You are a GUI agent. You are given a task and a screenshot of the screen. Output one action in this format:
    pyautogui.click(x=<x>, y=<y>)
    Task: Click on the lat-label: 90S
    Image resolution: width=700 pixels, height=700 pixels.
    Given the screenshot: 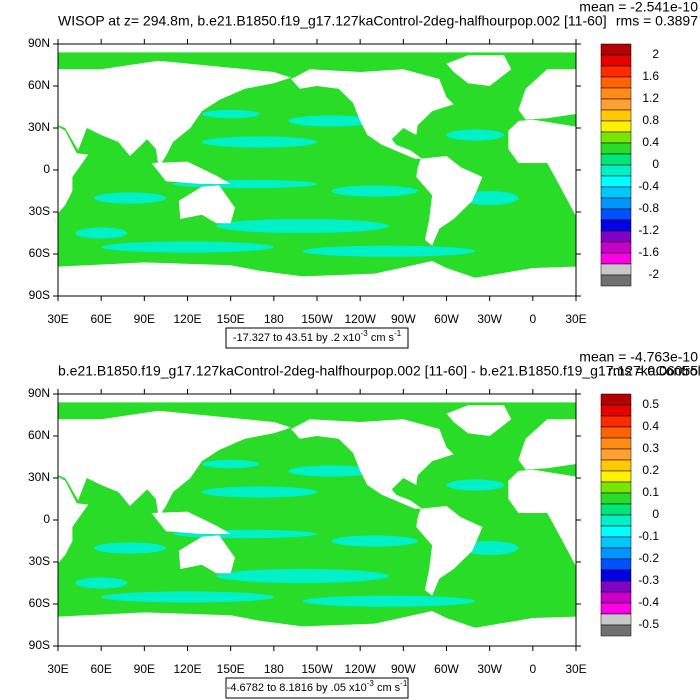 What is the action you would take?
    pyautogui.click(x=39, y=295)
    